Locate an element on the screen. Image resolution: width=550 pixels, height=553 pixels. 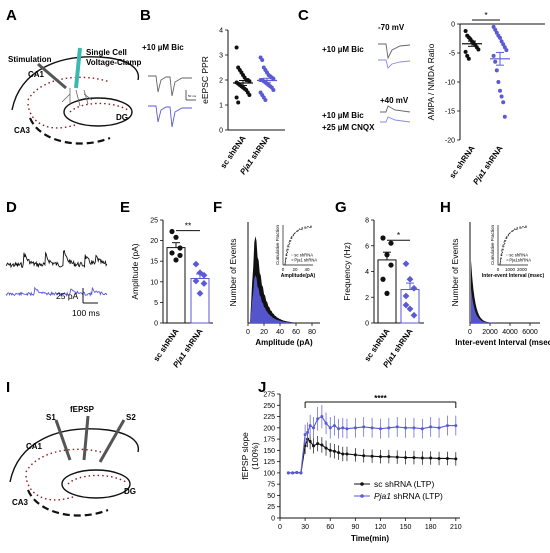
chart-h-inset-ylabel: Cumulative Fraction is located at coordinates (492, 244).